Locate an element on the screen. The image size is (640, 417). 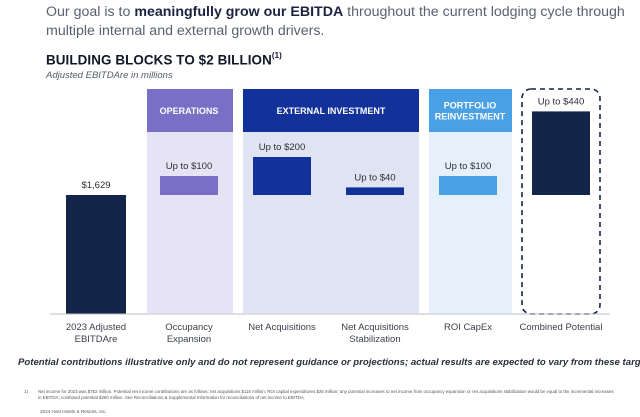
headline-emphasis: meaningfully grow our EBITDA is located at coordinates (239, 12).